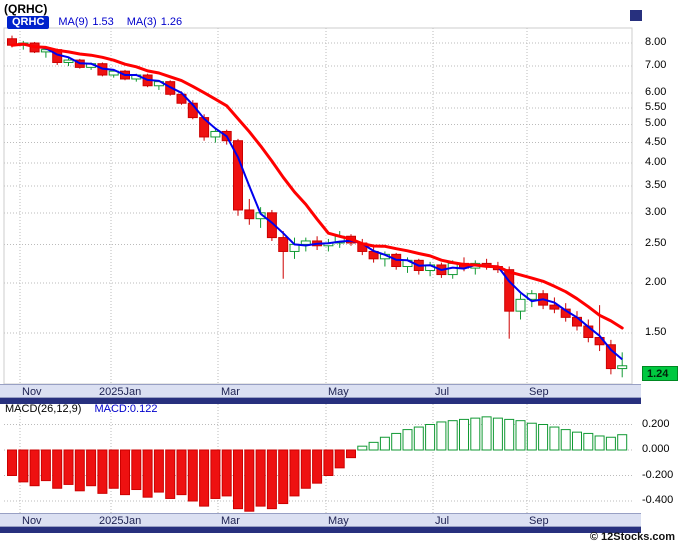  What do you see at coordinates (632, 537) in the screenshot?
I see `copyright-link: © 12Stocks.com` at bounding box center [632, 537].